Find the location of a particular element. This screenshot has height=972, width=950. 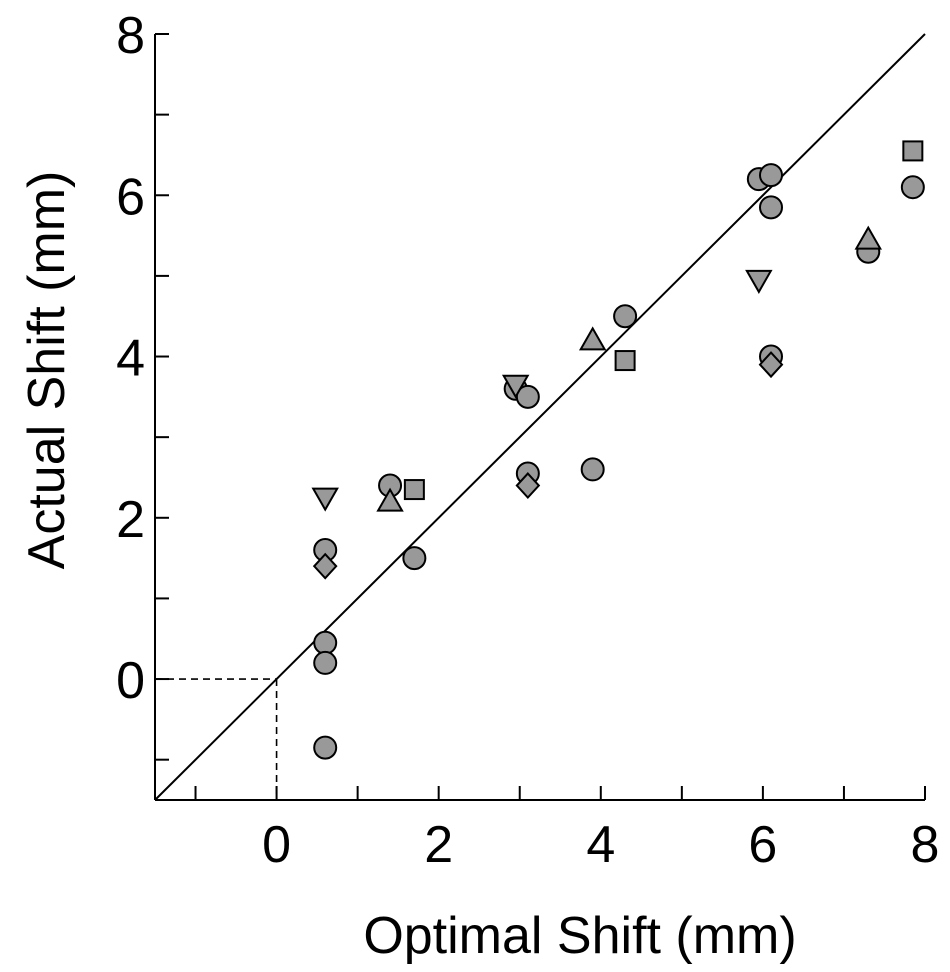

x-tick-label: 0 is located at coordinates (276, 845).